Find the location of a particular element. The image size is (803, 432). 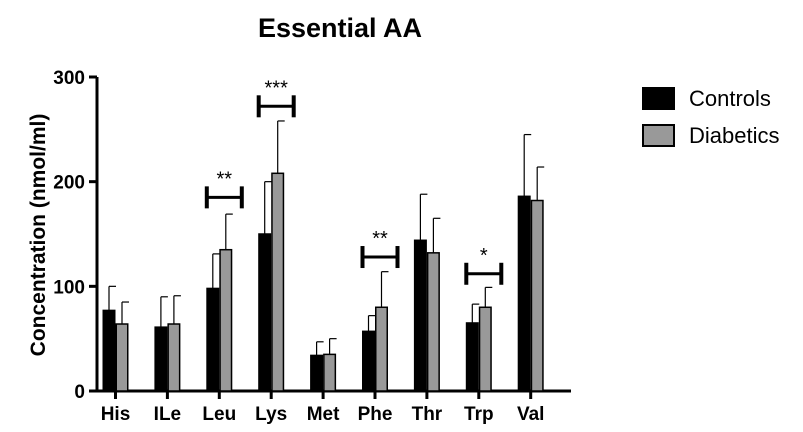

significance-label: * is located at coordinates (484, 256).